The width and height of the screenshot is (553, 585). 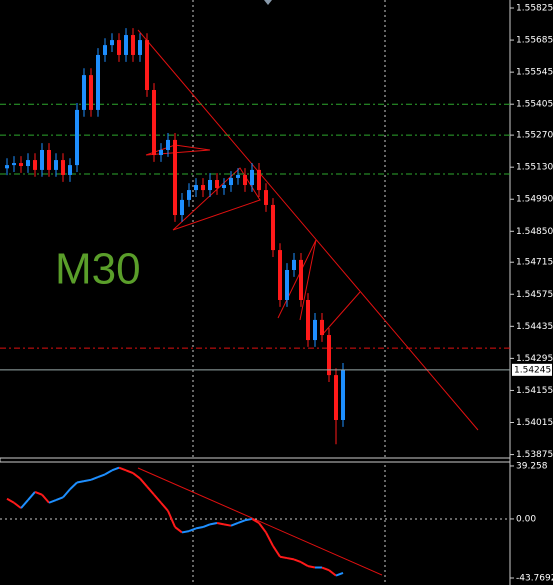 What do you see at coordinates (532, 466) in the screenshot?
I see `y-tick-label: 39.258` at bounding box center [532, 466].